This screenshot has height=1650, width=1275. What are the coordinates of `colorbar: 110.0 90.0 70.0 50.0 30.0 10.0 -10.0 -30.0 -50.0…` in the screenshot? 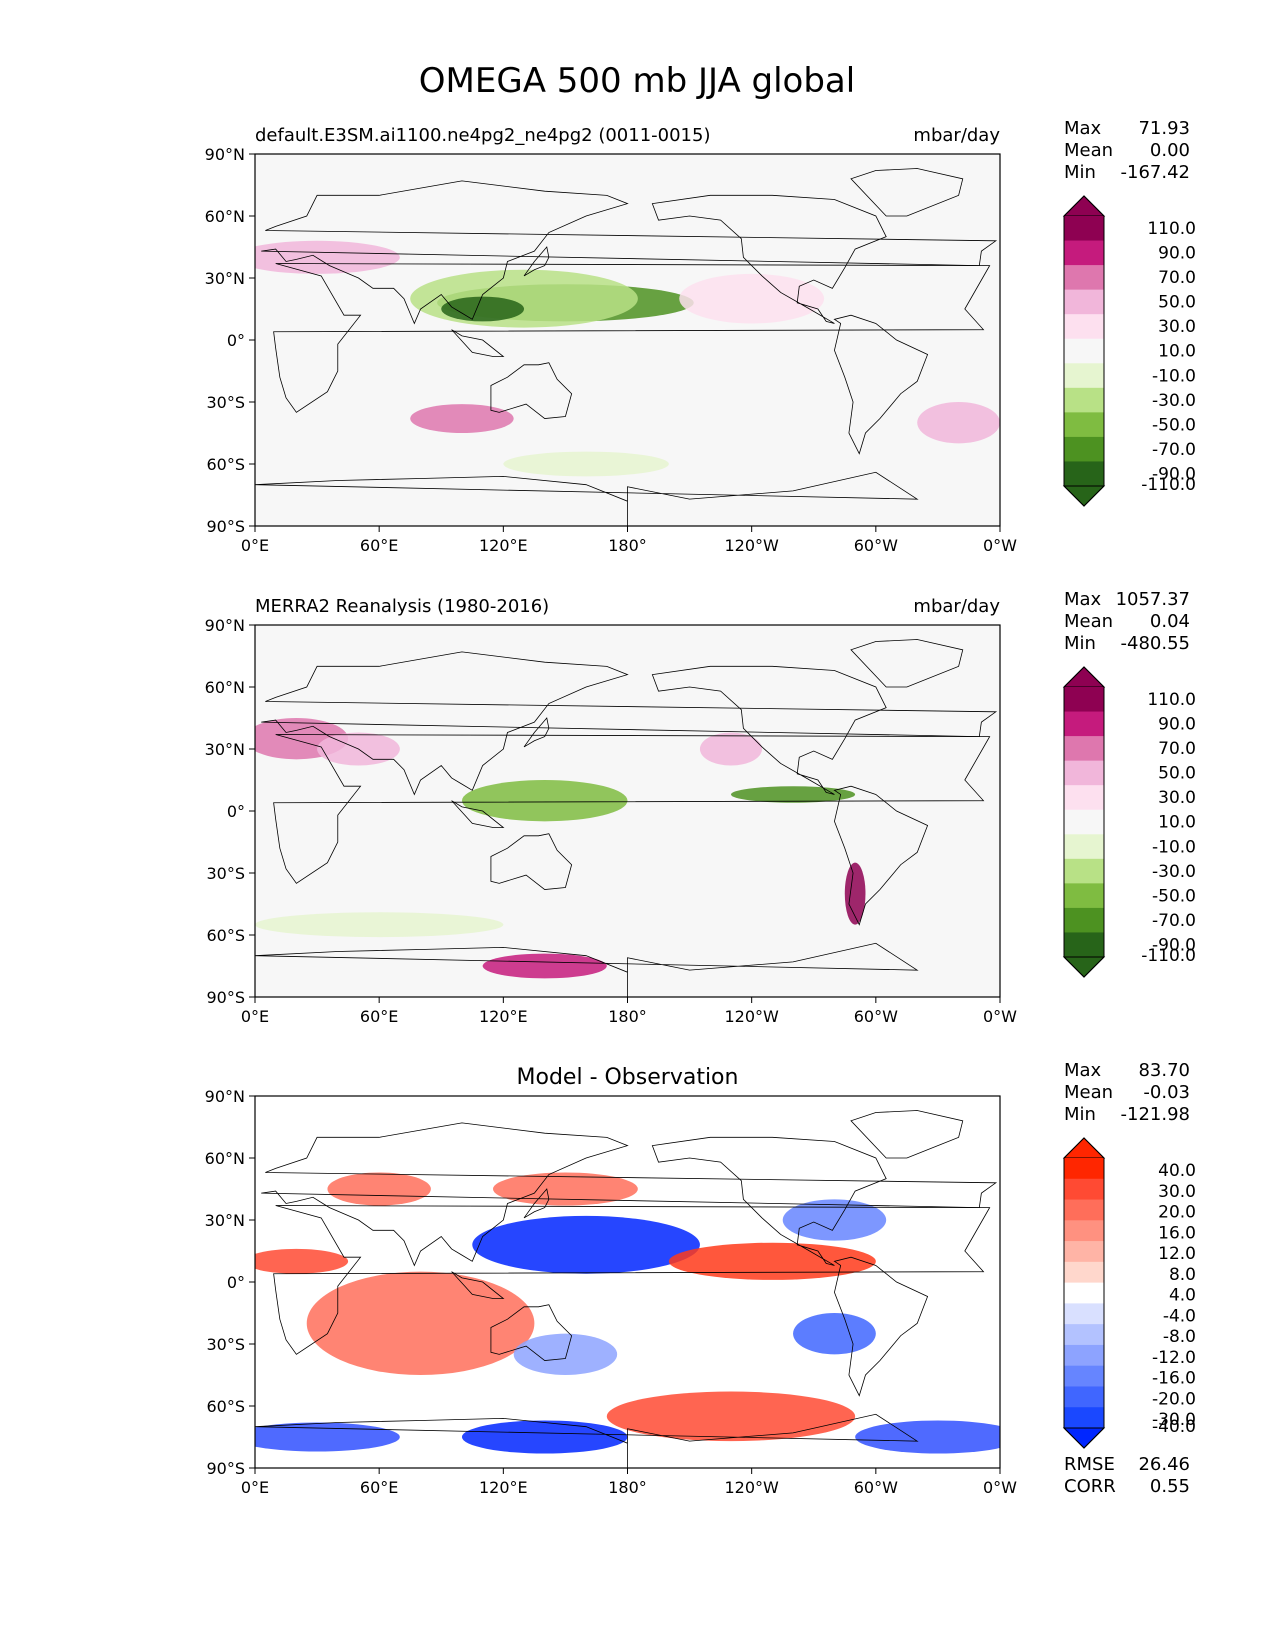 It's located at (1129, 822).